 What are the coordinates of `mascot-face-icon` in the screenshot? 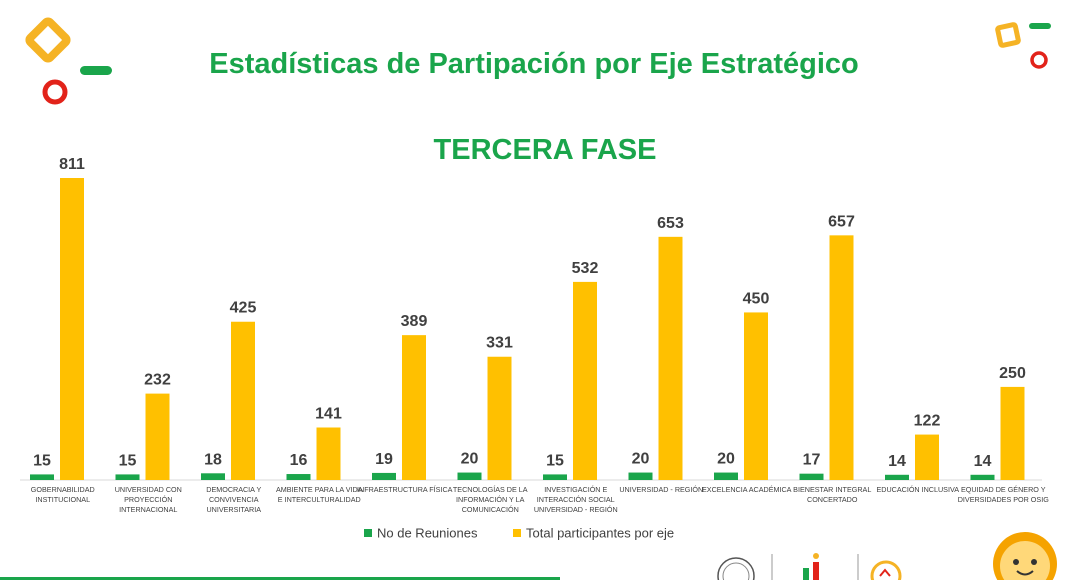 It's located at (1025, 556).